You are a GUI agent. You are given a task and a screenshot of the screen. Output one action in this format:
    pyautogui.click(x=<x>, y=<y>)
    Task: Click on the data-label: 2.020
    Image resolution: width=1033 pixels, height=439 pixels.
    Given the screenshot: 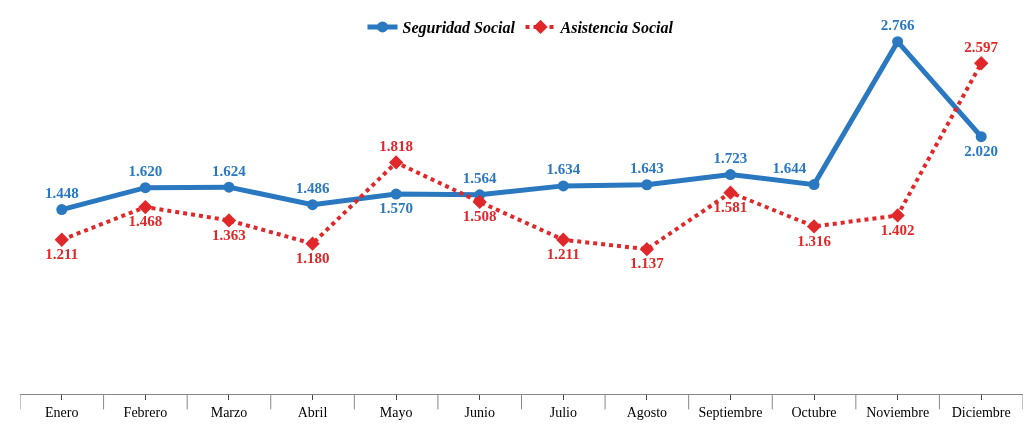 What is the action you would take?
    pyautogui.click(x=981, y=150)
    